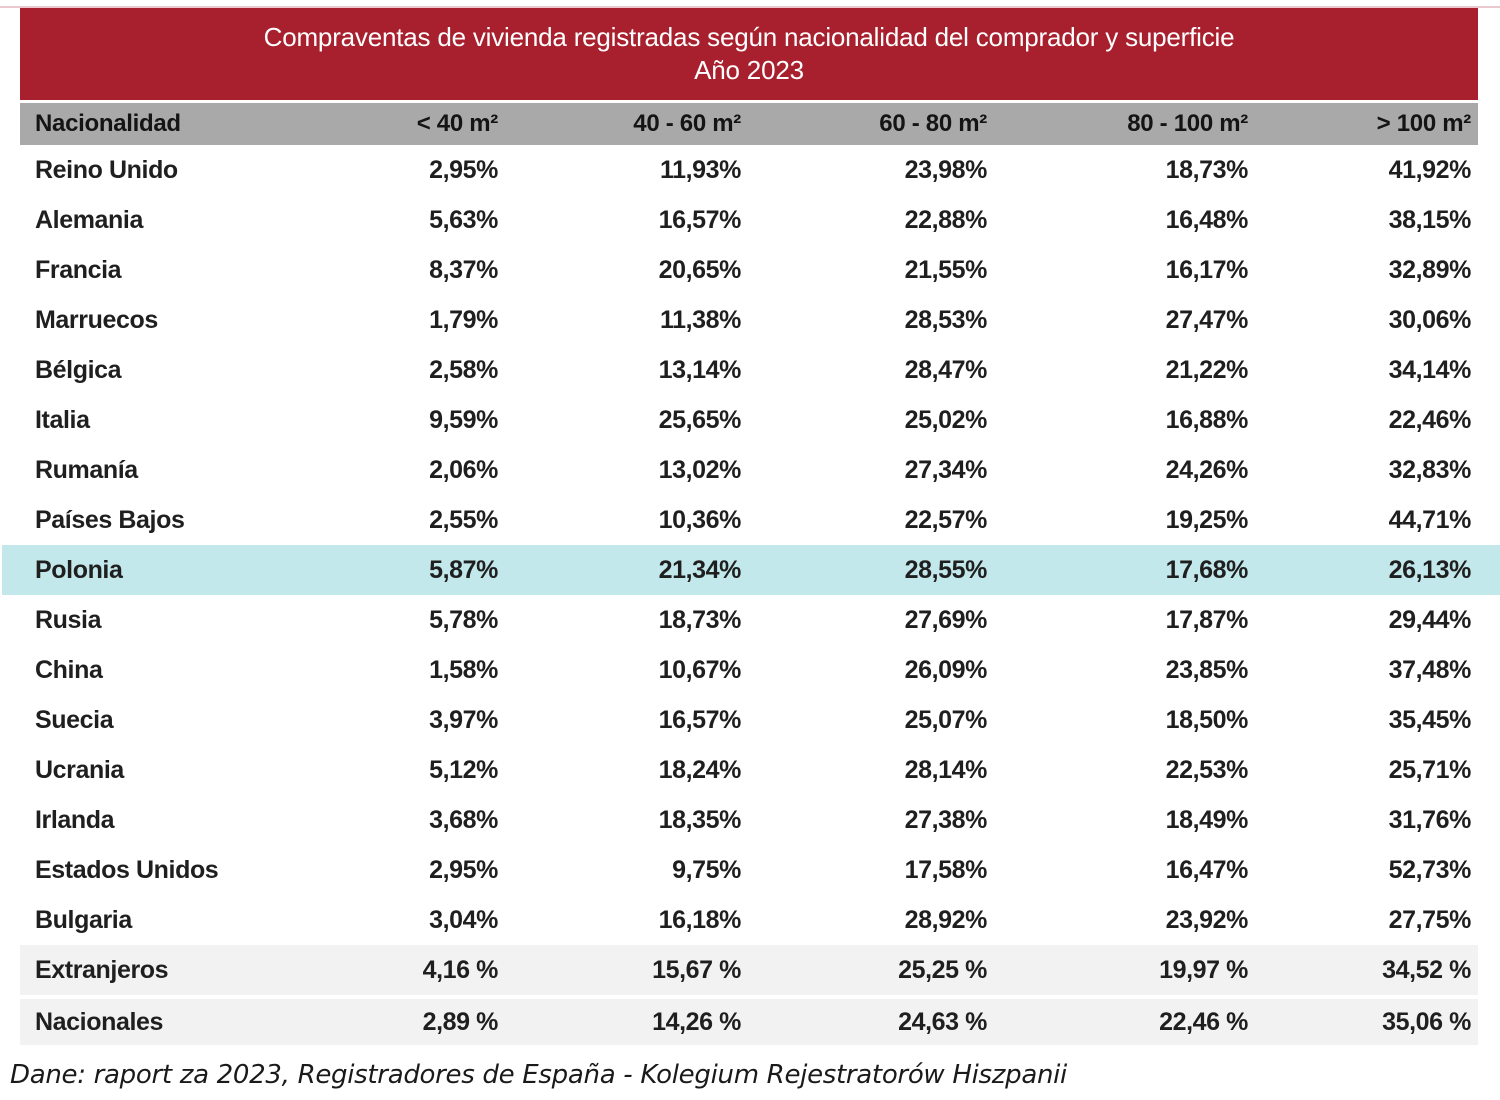 The image size is (1500, 1100). I want to click on cell-value: 17,68%, so click(1207, 569).